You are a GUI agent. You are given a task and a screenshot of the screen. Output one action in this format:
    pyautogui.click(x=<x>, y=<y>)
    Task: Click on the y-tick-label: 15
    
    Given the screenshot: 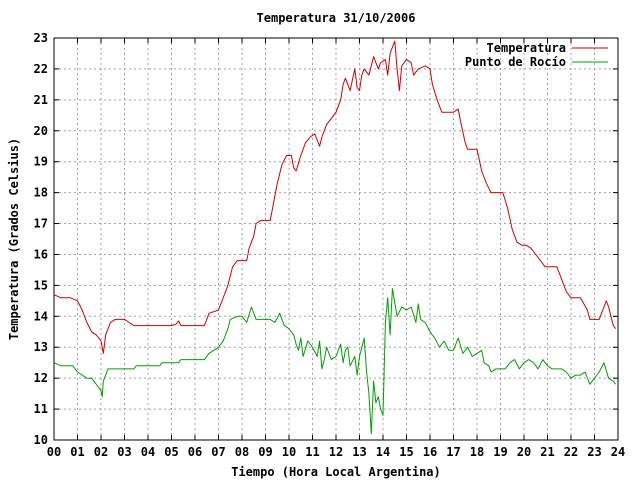 What is the action you would take?
    pyautogui.click(x=41, y=285)
    